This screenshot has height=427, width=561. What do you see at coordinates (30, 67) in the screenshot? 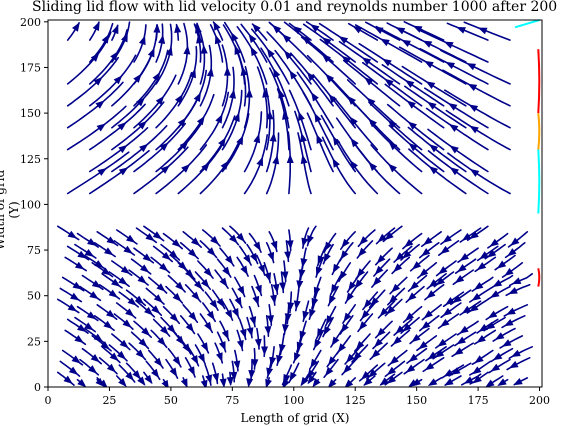
I see `y-tick-label: 175` at bounding box center [30, 67].